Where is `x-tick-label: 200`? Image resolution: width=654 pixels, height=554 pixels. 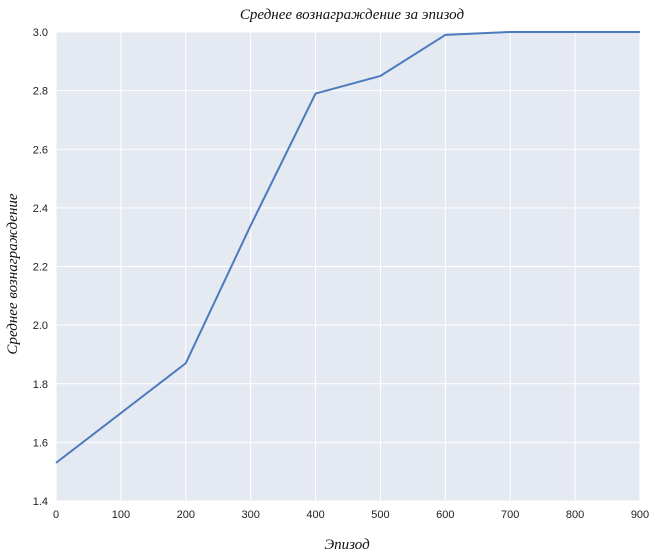 x-tick-label: 200 is located at coordinates (186, 515).